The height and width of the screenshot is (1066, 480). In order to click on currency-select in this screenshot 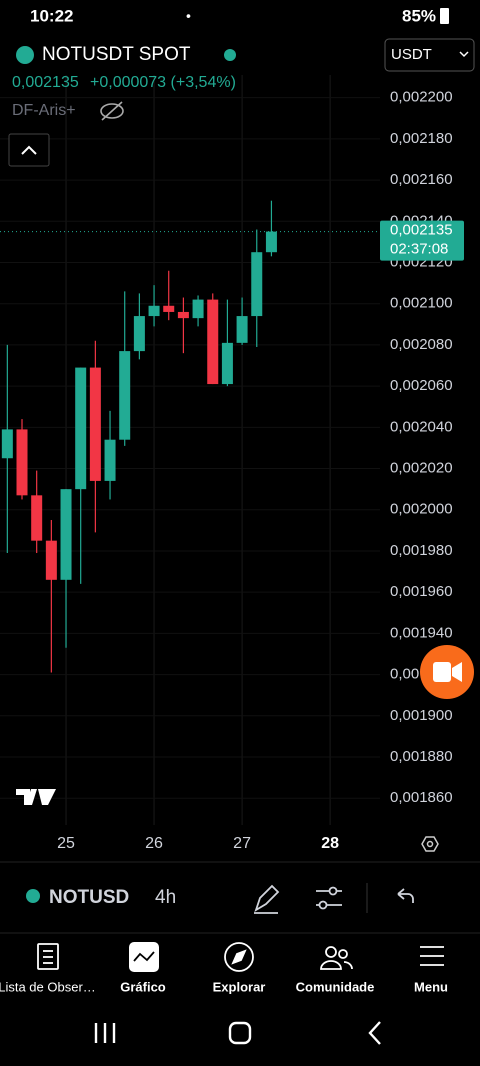, I will do `click(429, 55)`.